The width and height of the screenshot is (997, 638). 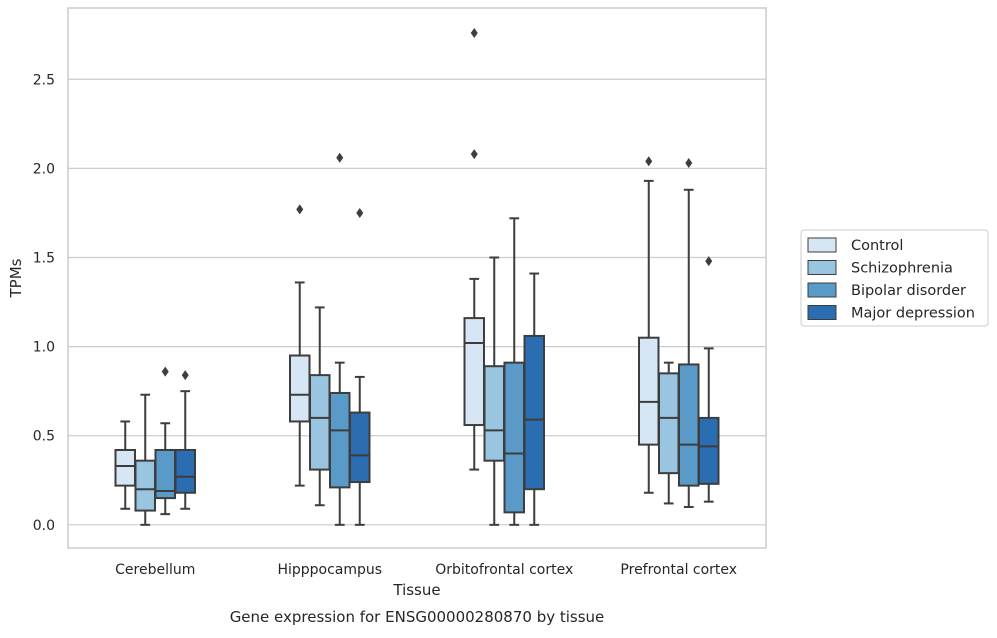 What do you see at coordinates (902, 269) in the screenshot?
I see `legend-label: Schizophrenia` at bounding box center [902, 269].